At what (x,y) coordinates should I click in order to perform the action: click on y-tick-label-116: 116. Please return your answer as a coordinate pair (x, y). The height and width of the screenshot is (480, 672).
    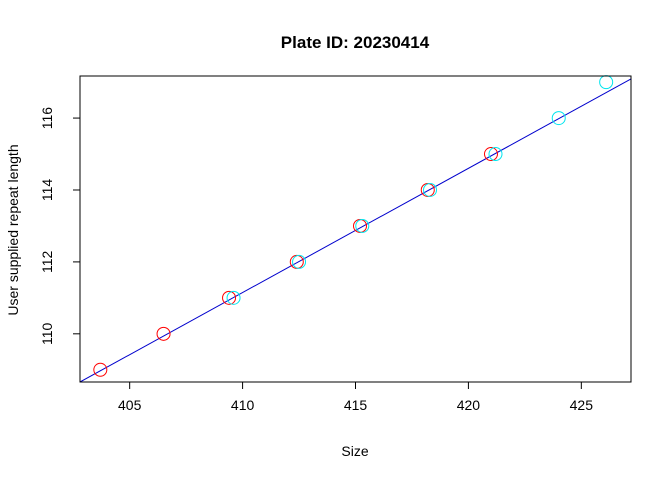
    Looking at the image, I should click on (47, 118).